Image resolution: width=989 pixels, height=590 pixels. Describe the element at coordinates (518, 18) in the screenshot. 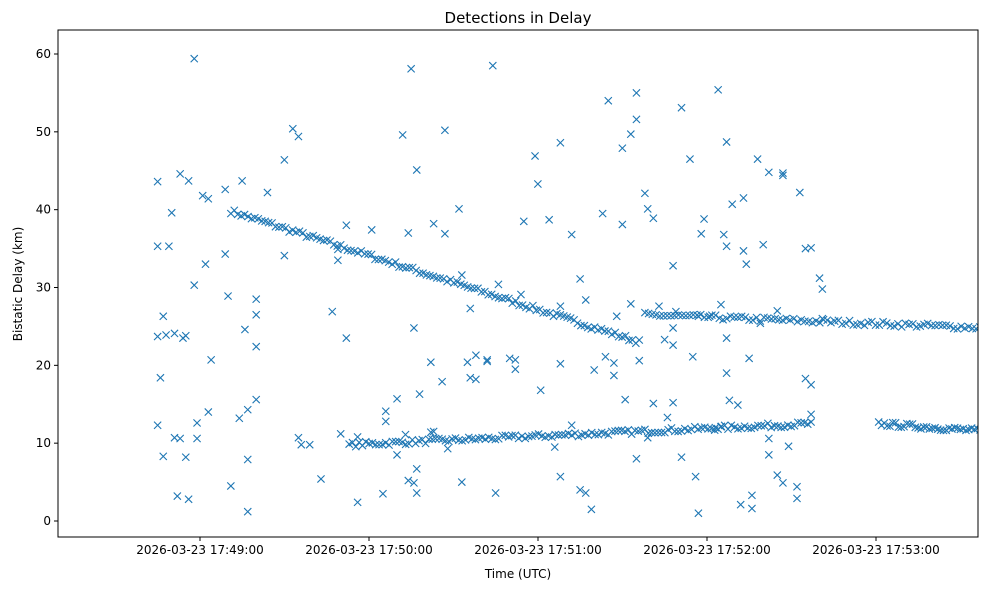

I see `chart-title: Detections in Delay` at that location.